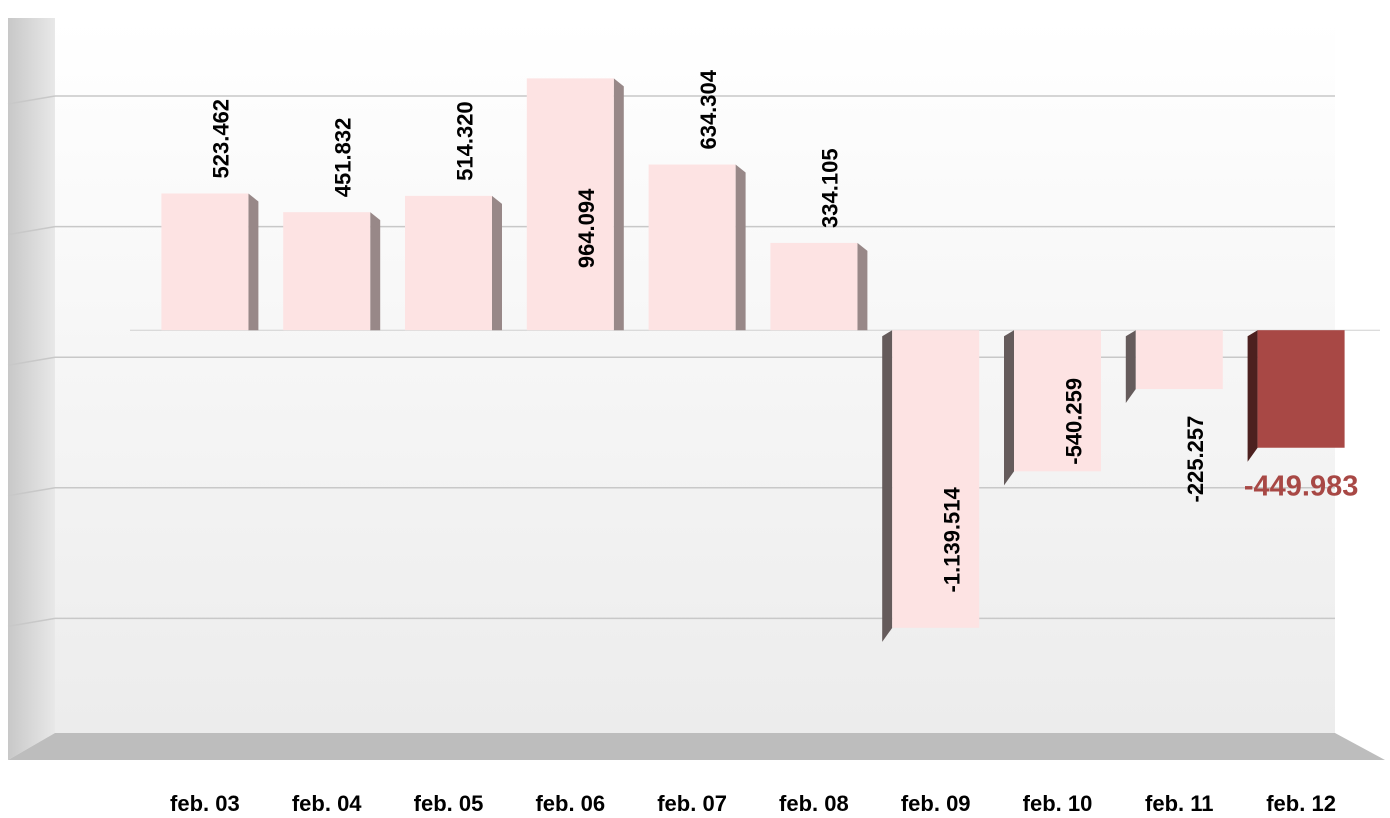 The image size is (1390, 818). I want to click on value-label: -225.257, so click(1195, 459).